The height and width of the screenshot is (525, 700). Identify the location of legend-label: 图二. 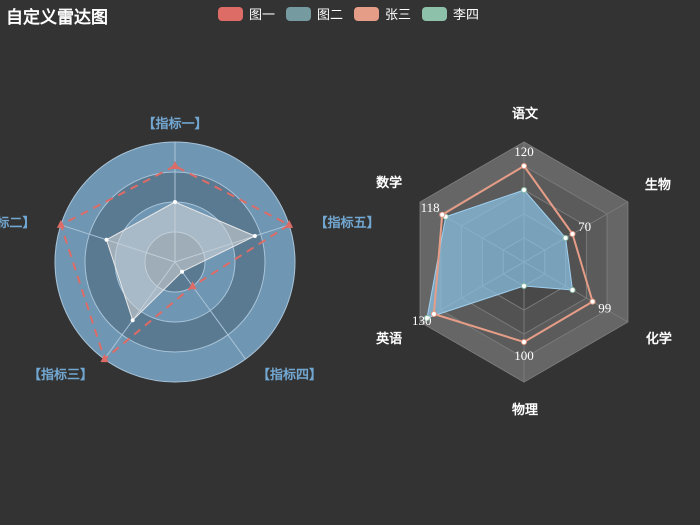
(330, 15).